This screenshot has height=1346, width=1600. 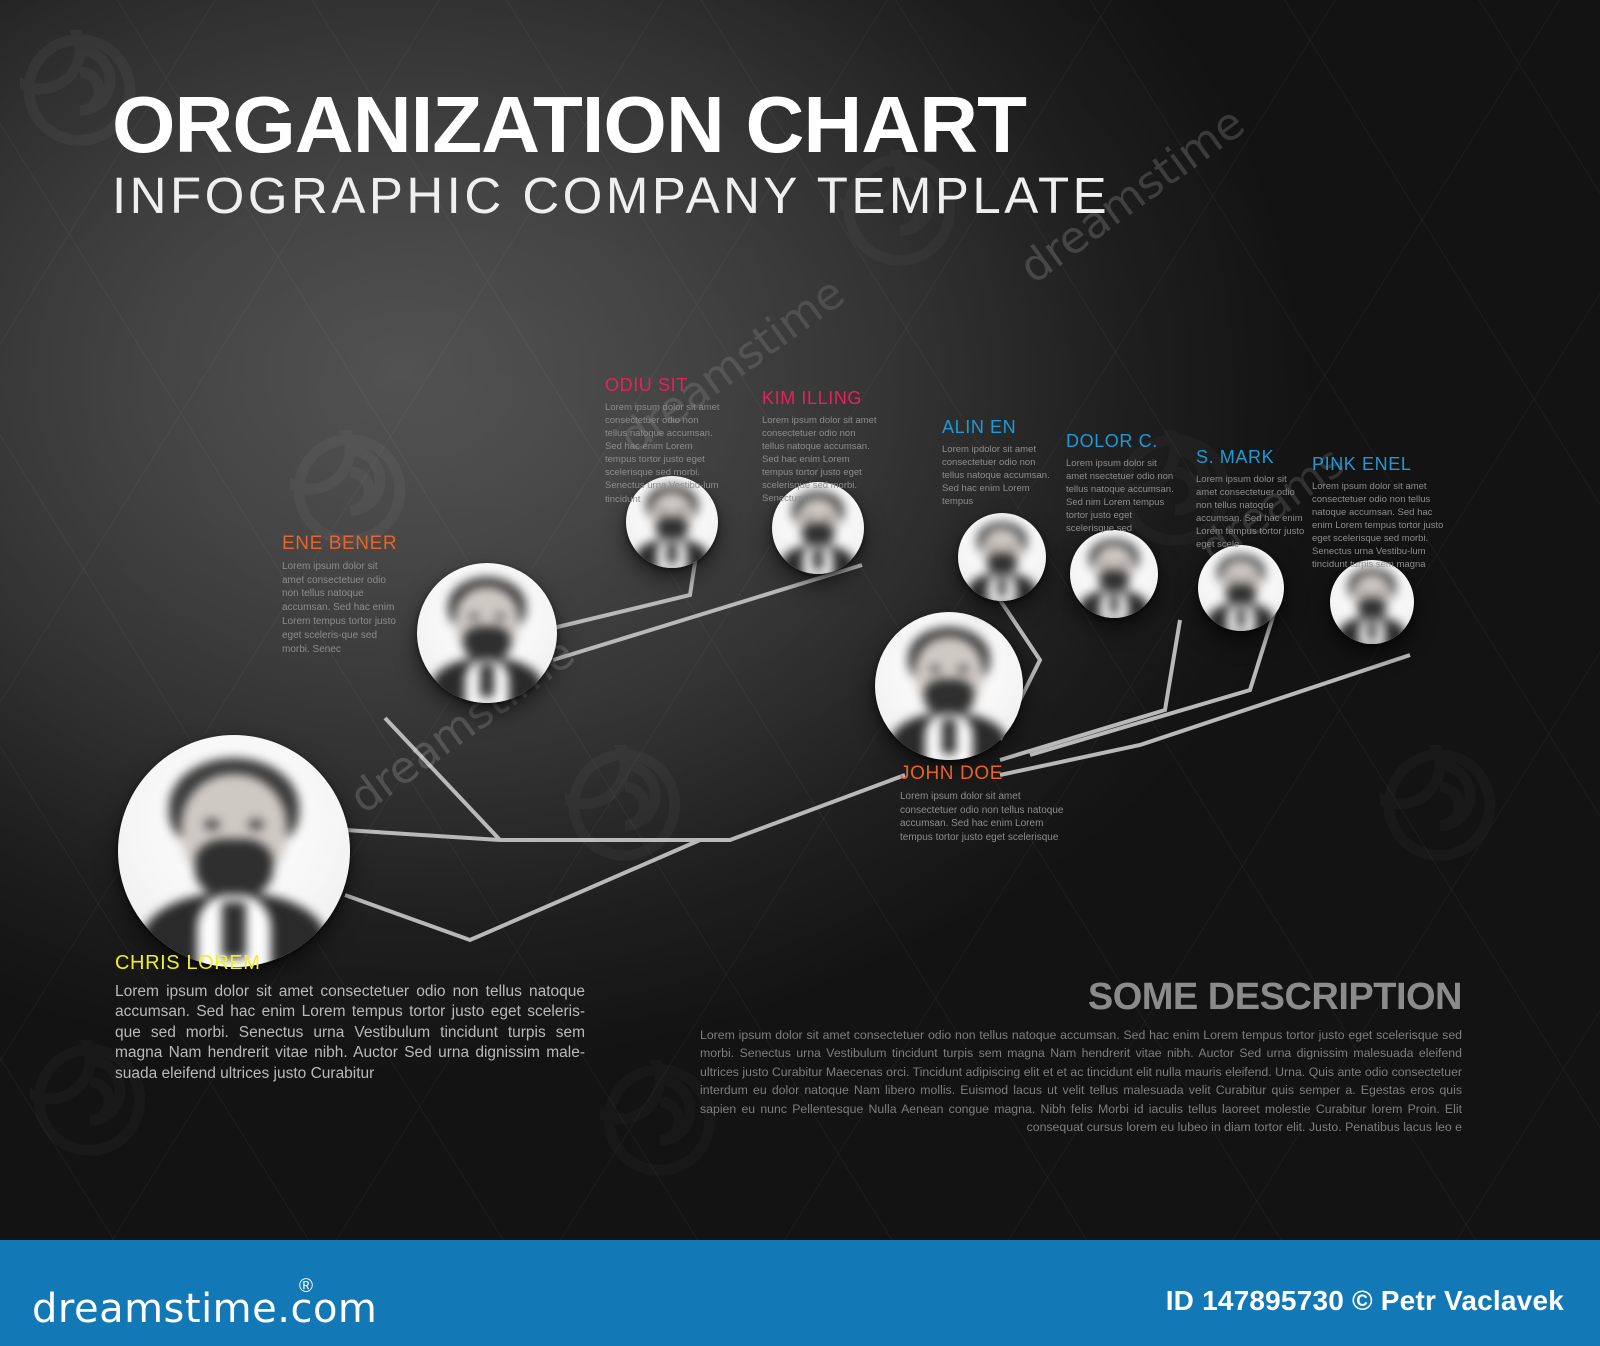 What do you see at coordinates (611, 196) in the screenshot?
I see `page-subtitle: INFOGRAPHIC COMPANY TEMPLATE` at bounding box center [611, 196].